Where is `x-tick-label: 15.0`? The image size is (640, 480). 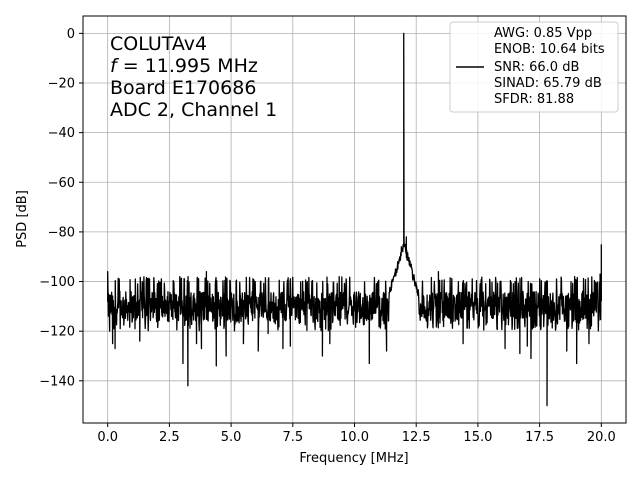 x-tick-label: 15.0 is located at coordinates (477, 437).